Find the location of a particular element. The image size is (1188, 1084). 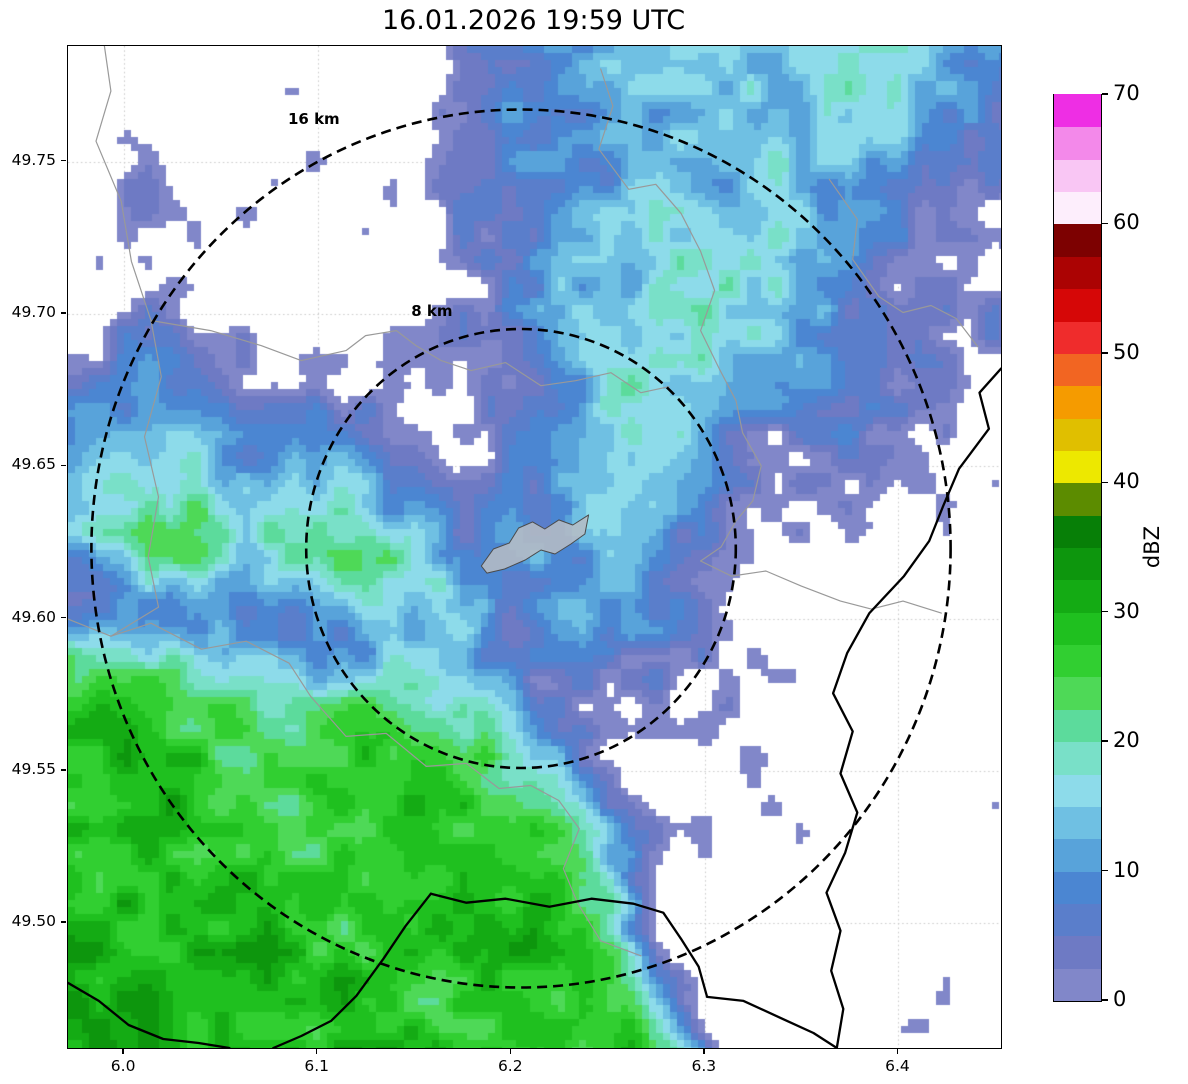

x-tick-label: 6.1 is located at coordinates (317, 1066).